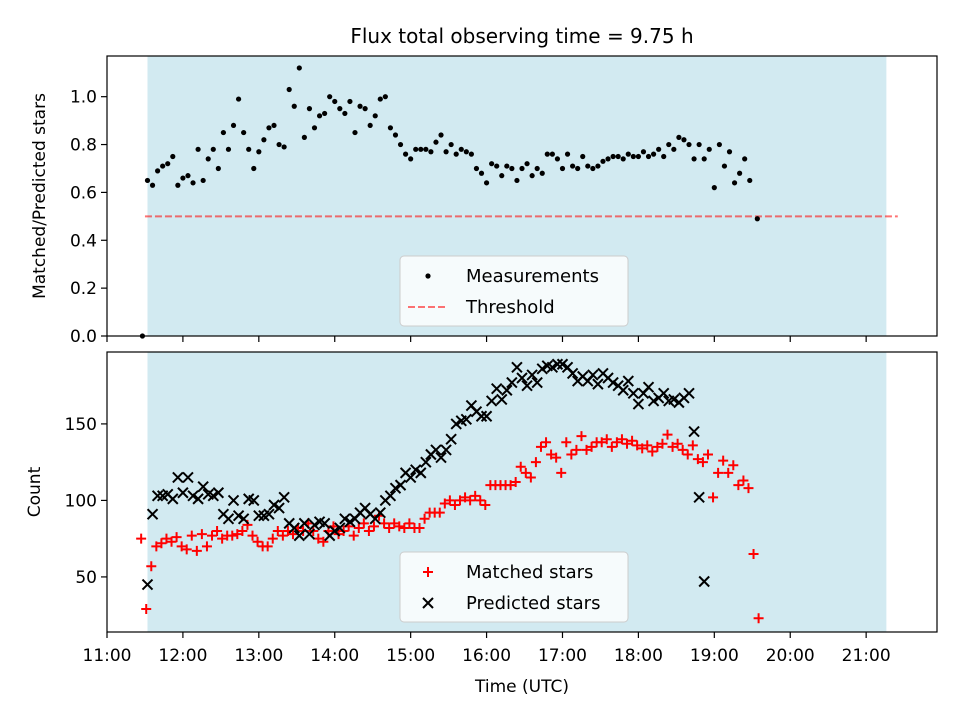  I want to click on y-tick-label: 100, so click(81, 501).